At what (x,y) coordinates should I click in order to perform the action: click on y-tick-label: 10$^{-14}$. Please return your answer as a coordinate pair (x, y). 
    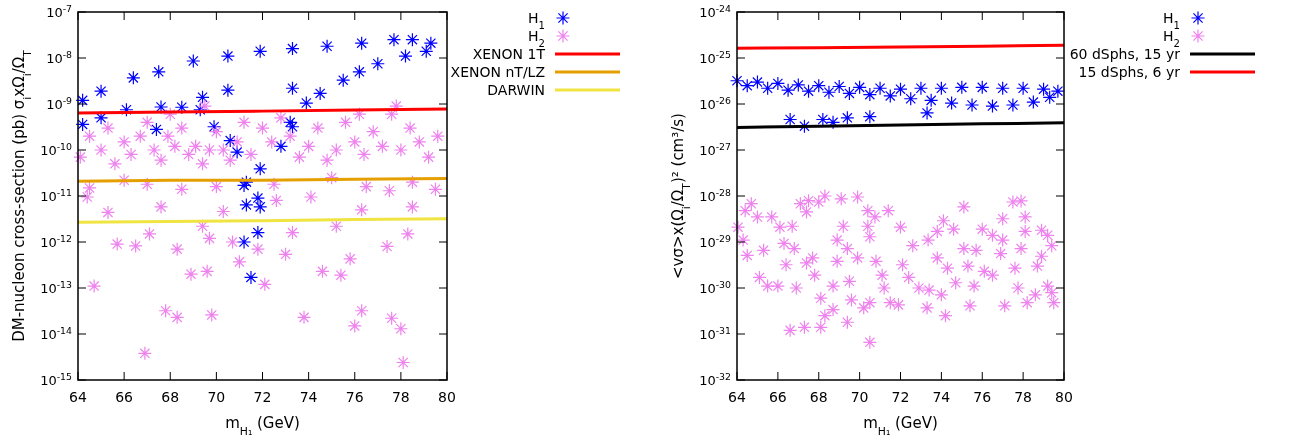
    Looking at the image, I should click on (56, 333).